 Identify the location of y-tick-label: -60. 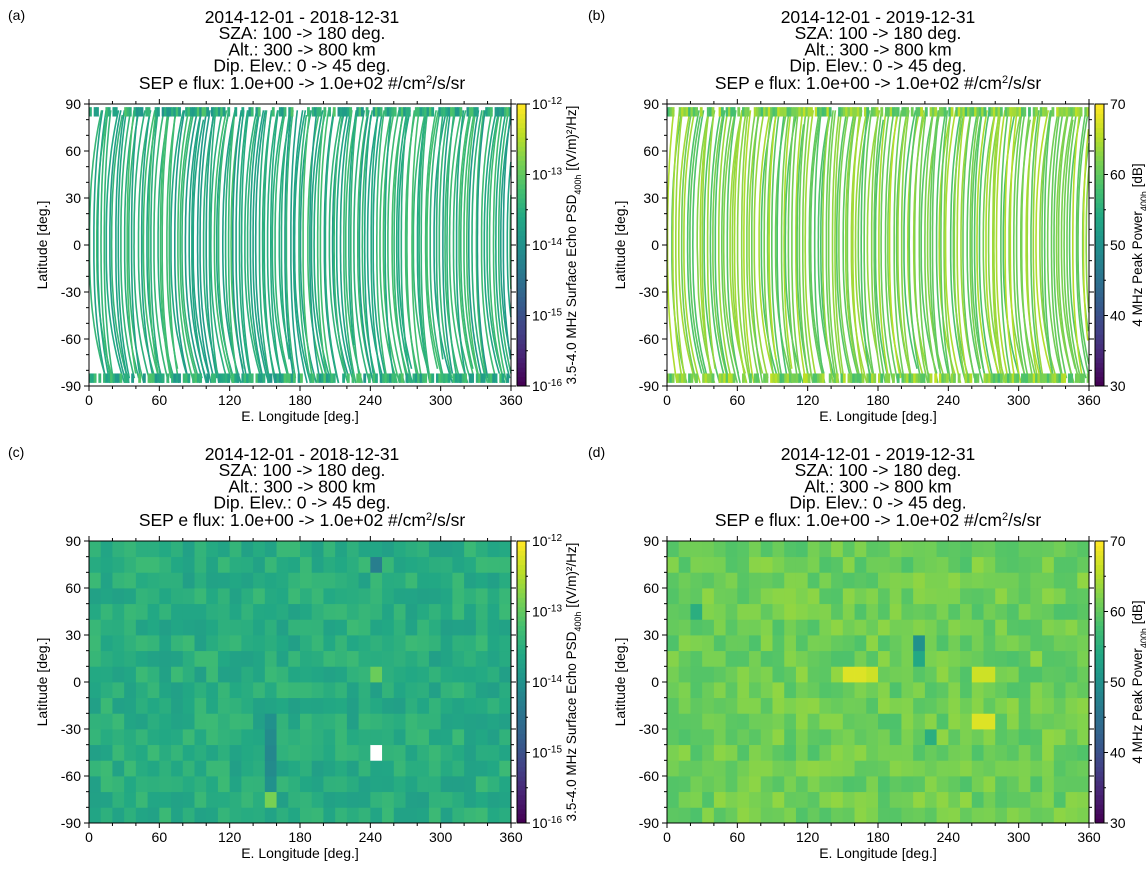
(649, 776).